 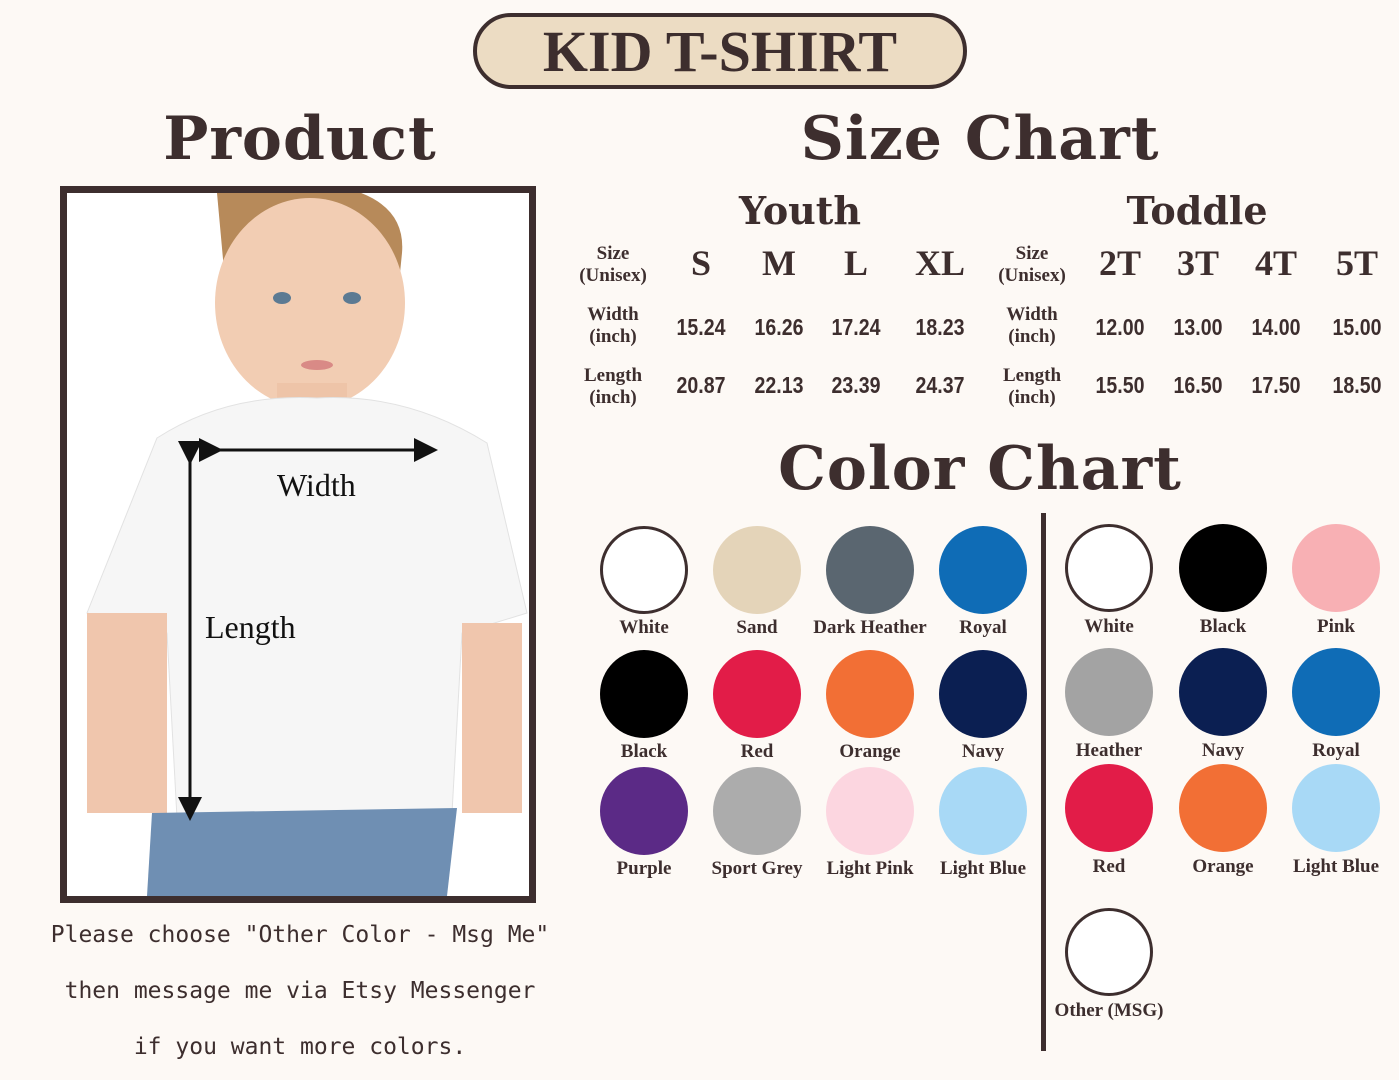 I want to click on youth-swatch-royal, so click(x=983, y=570).